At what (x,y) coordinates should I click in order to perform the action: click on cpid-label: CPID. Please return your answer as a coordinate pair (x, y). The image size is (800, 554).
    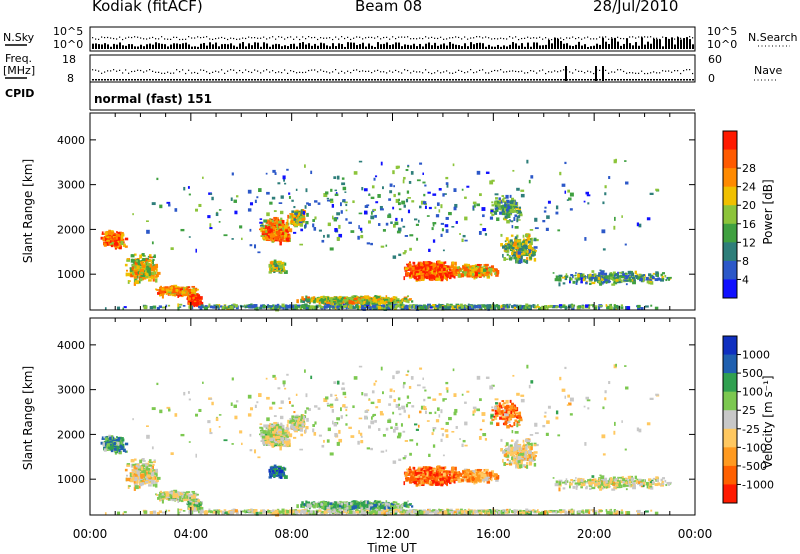
    Looking at the image, I should click on (20, 93).